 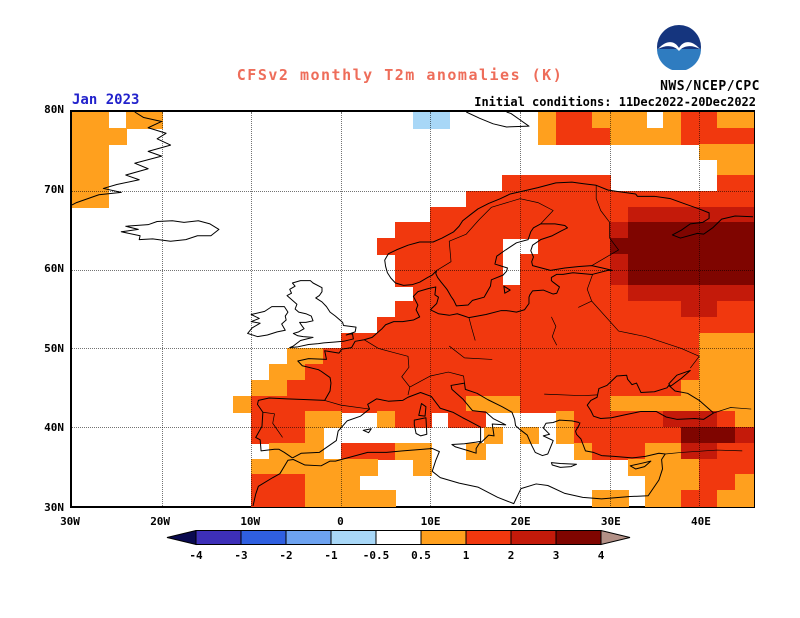 I want to click on lon-tick-label: 40E, so click(x=700, y=521).